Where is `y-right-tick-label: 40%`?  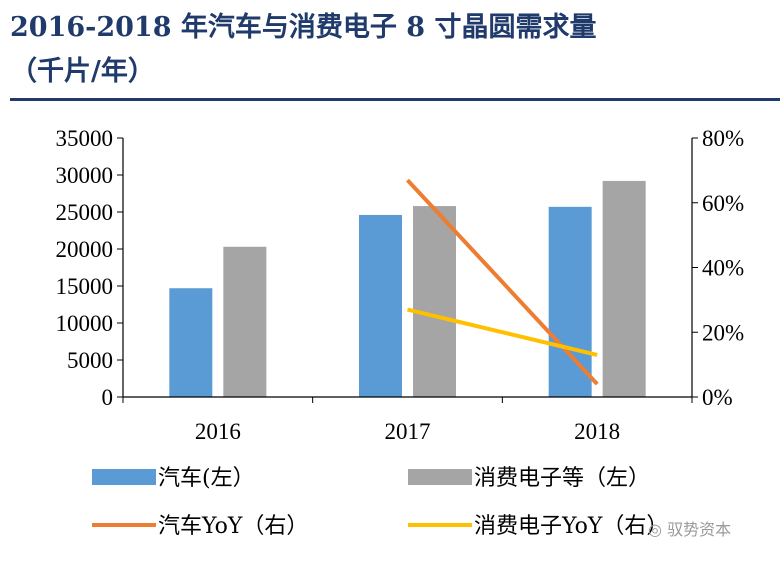 y-right-tick-label: 40% is located at coordinates (723, 268).